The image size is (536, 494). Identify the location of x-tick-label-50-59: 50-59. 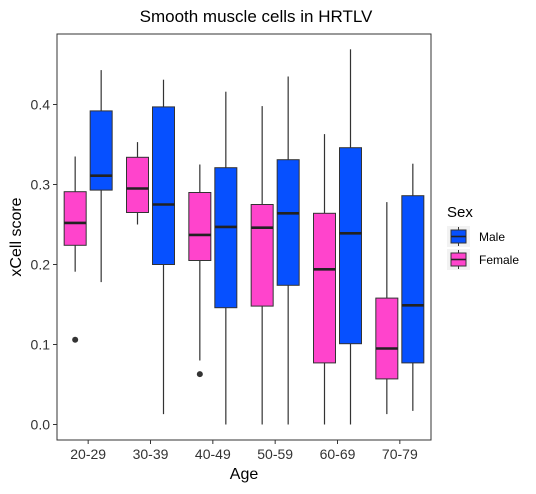
(275, 454).